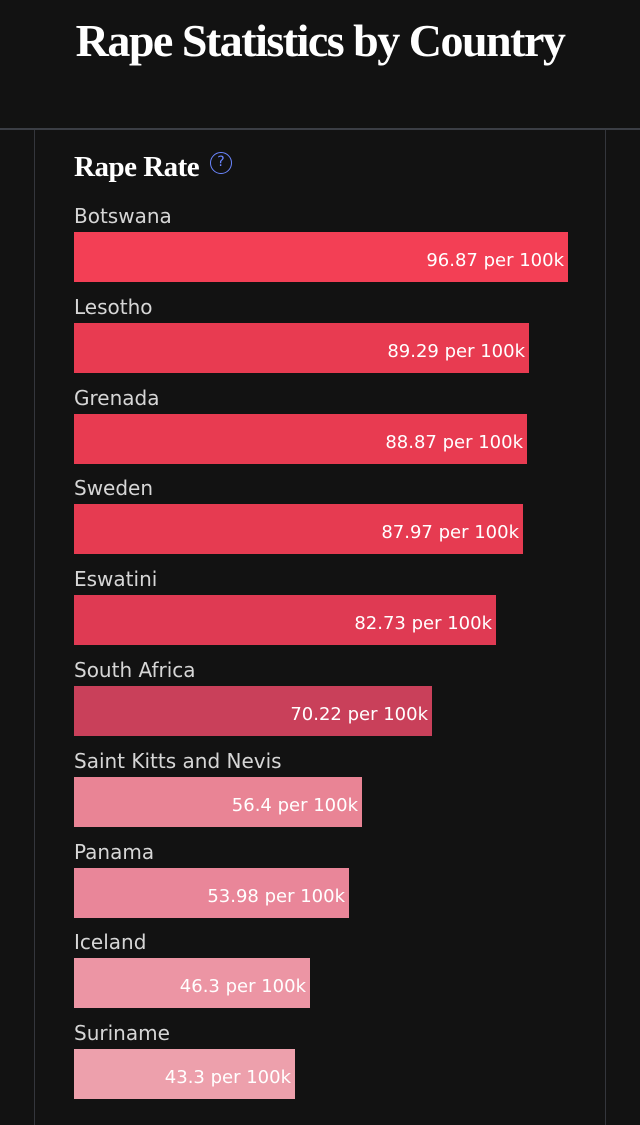  I want to click on bar-value-label: 70.22 per 100k, so click(359, 714).